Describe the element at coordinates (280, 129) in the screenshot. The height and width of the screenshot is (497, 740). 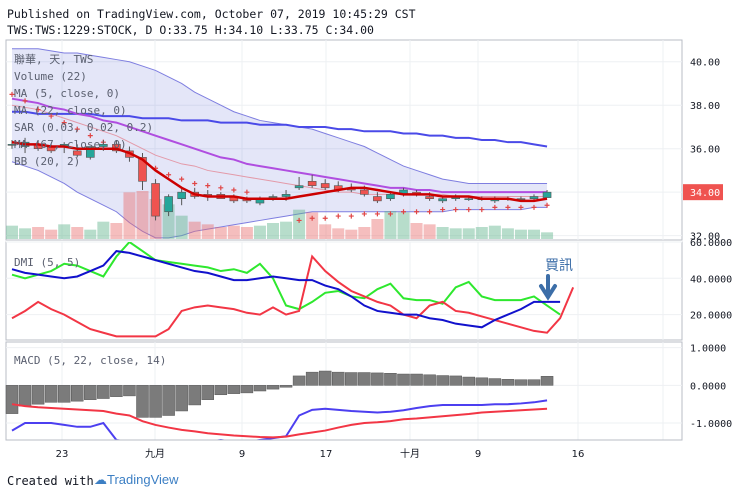
I see `ma67-line` at that location.